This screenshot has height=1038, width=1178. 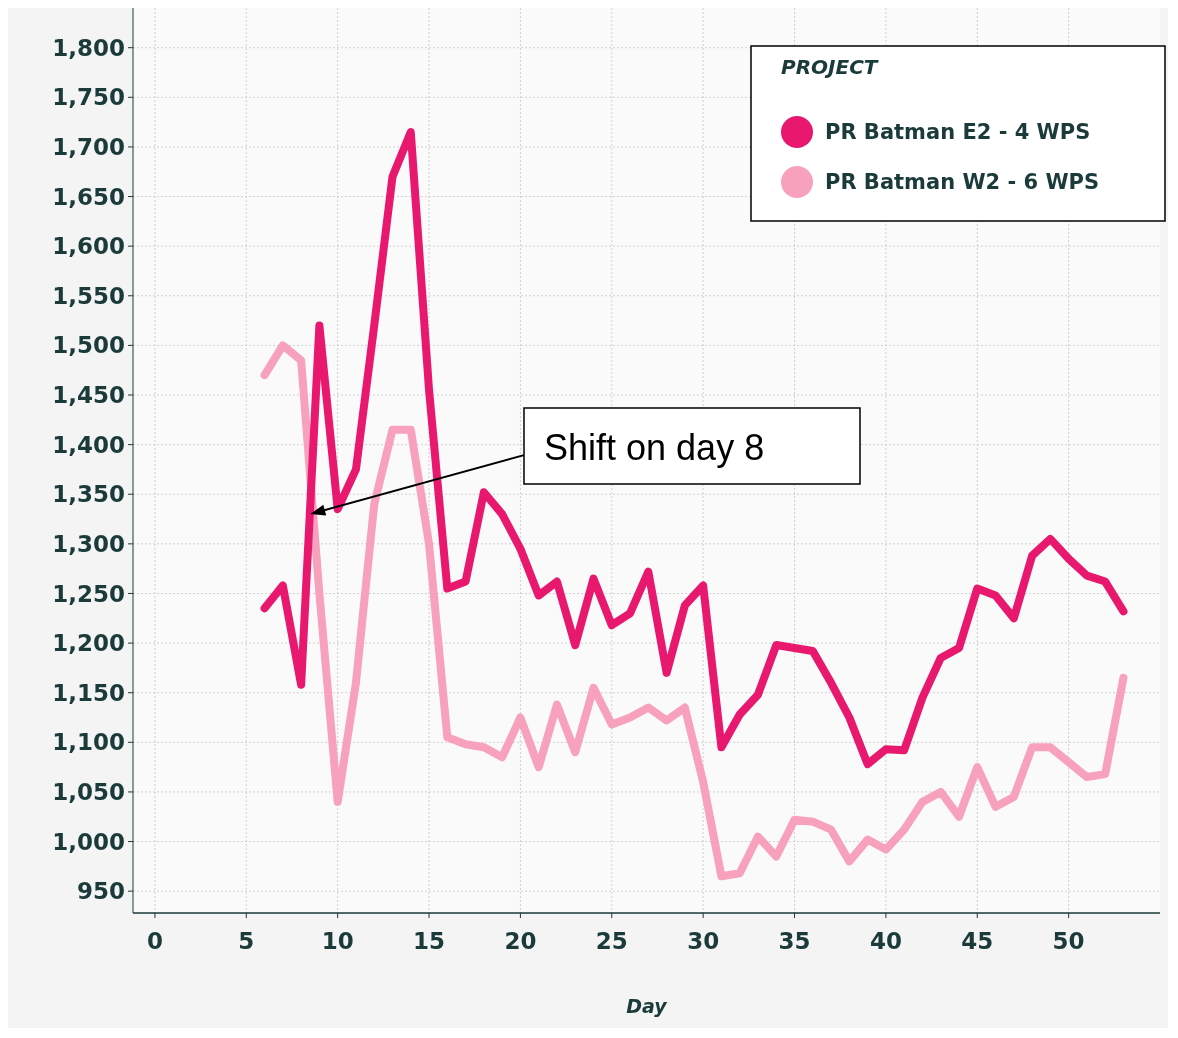 I want to click on y-tick-label: 1,700, so click(x=88, y=146).